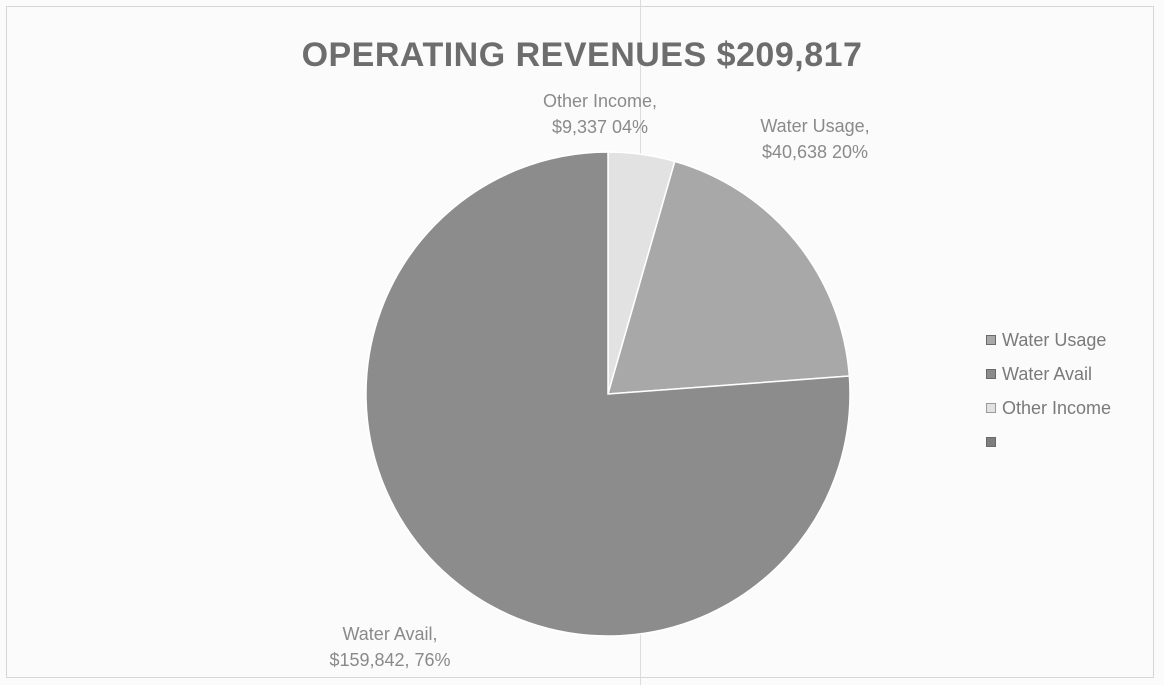 The height and width of the screenshot is (685, 1164). What do you see at coordinates (815, 126) in the screenshot?
I see `data-label-water-usage-name: Water Usage,` at bounding box center [815, 126].